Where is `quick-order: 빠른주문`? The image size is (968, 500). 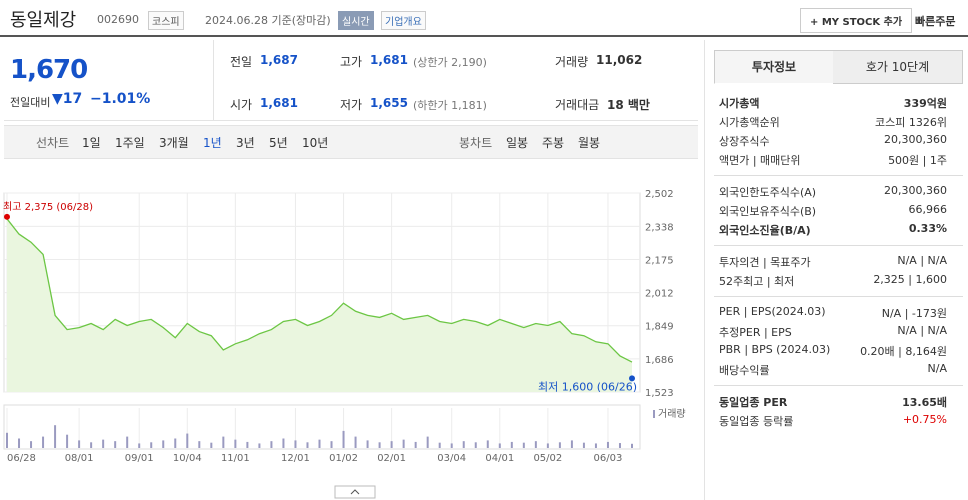
quick-order: 빠른주문 is located at coordinates (935, 21).